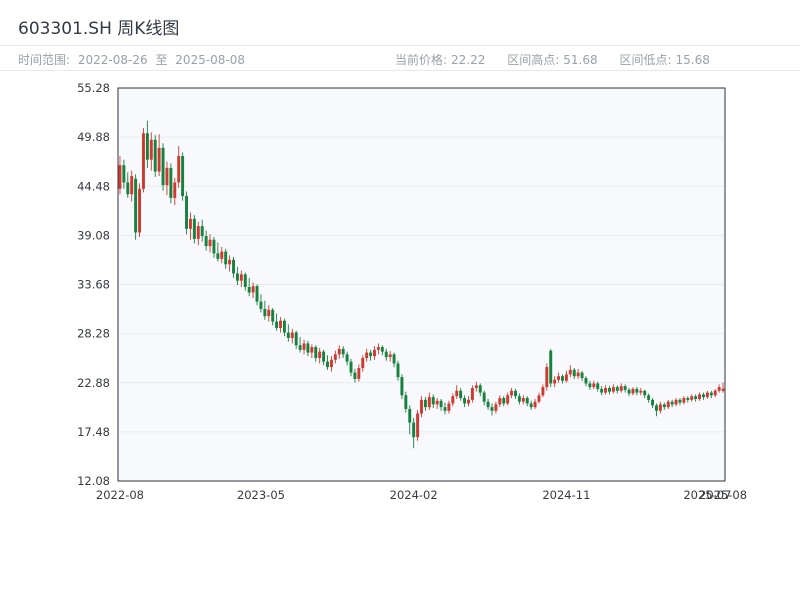  I want to click on time-range-label: 时间范围:, so click(44, 60).